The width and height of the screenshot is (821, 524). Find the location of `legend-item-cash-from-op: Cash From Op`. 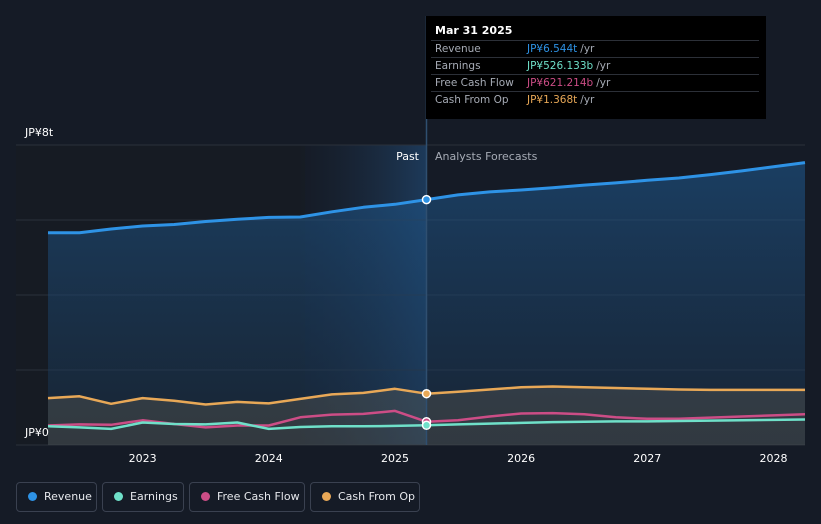

legend-item-cash-from-op: Cash From Op is located at coordinates (365, 497).